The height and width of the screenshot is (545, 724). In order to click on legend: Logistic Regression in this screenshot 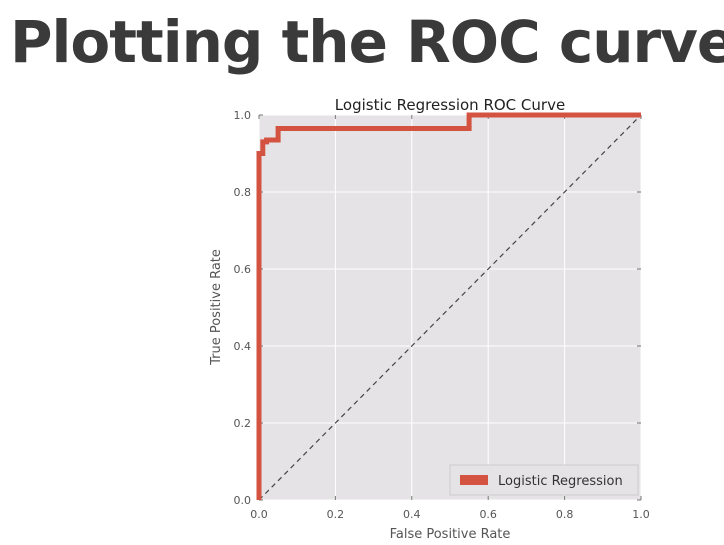, I will do `click(544, 480)`.